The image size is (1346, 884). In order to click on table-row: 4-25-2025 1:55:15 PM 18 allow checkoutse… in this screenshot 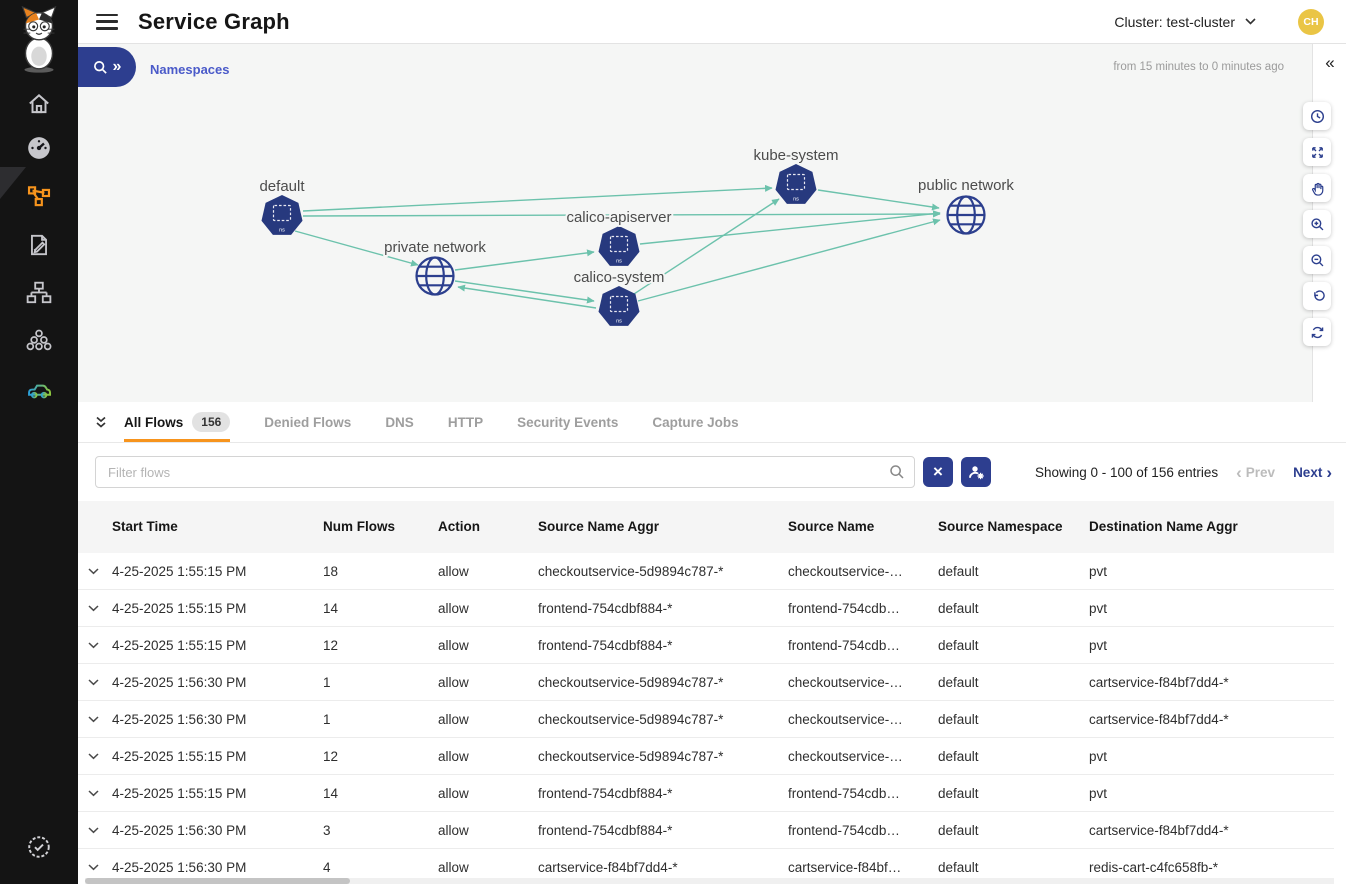, I will do `click(706, 571)`.